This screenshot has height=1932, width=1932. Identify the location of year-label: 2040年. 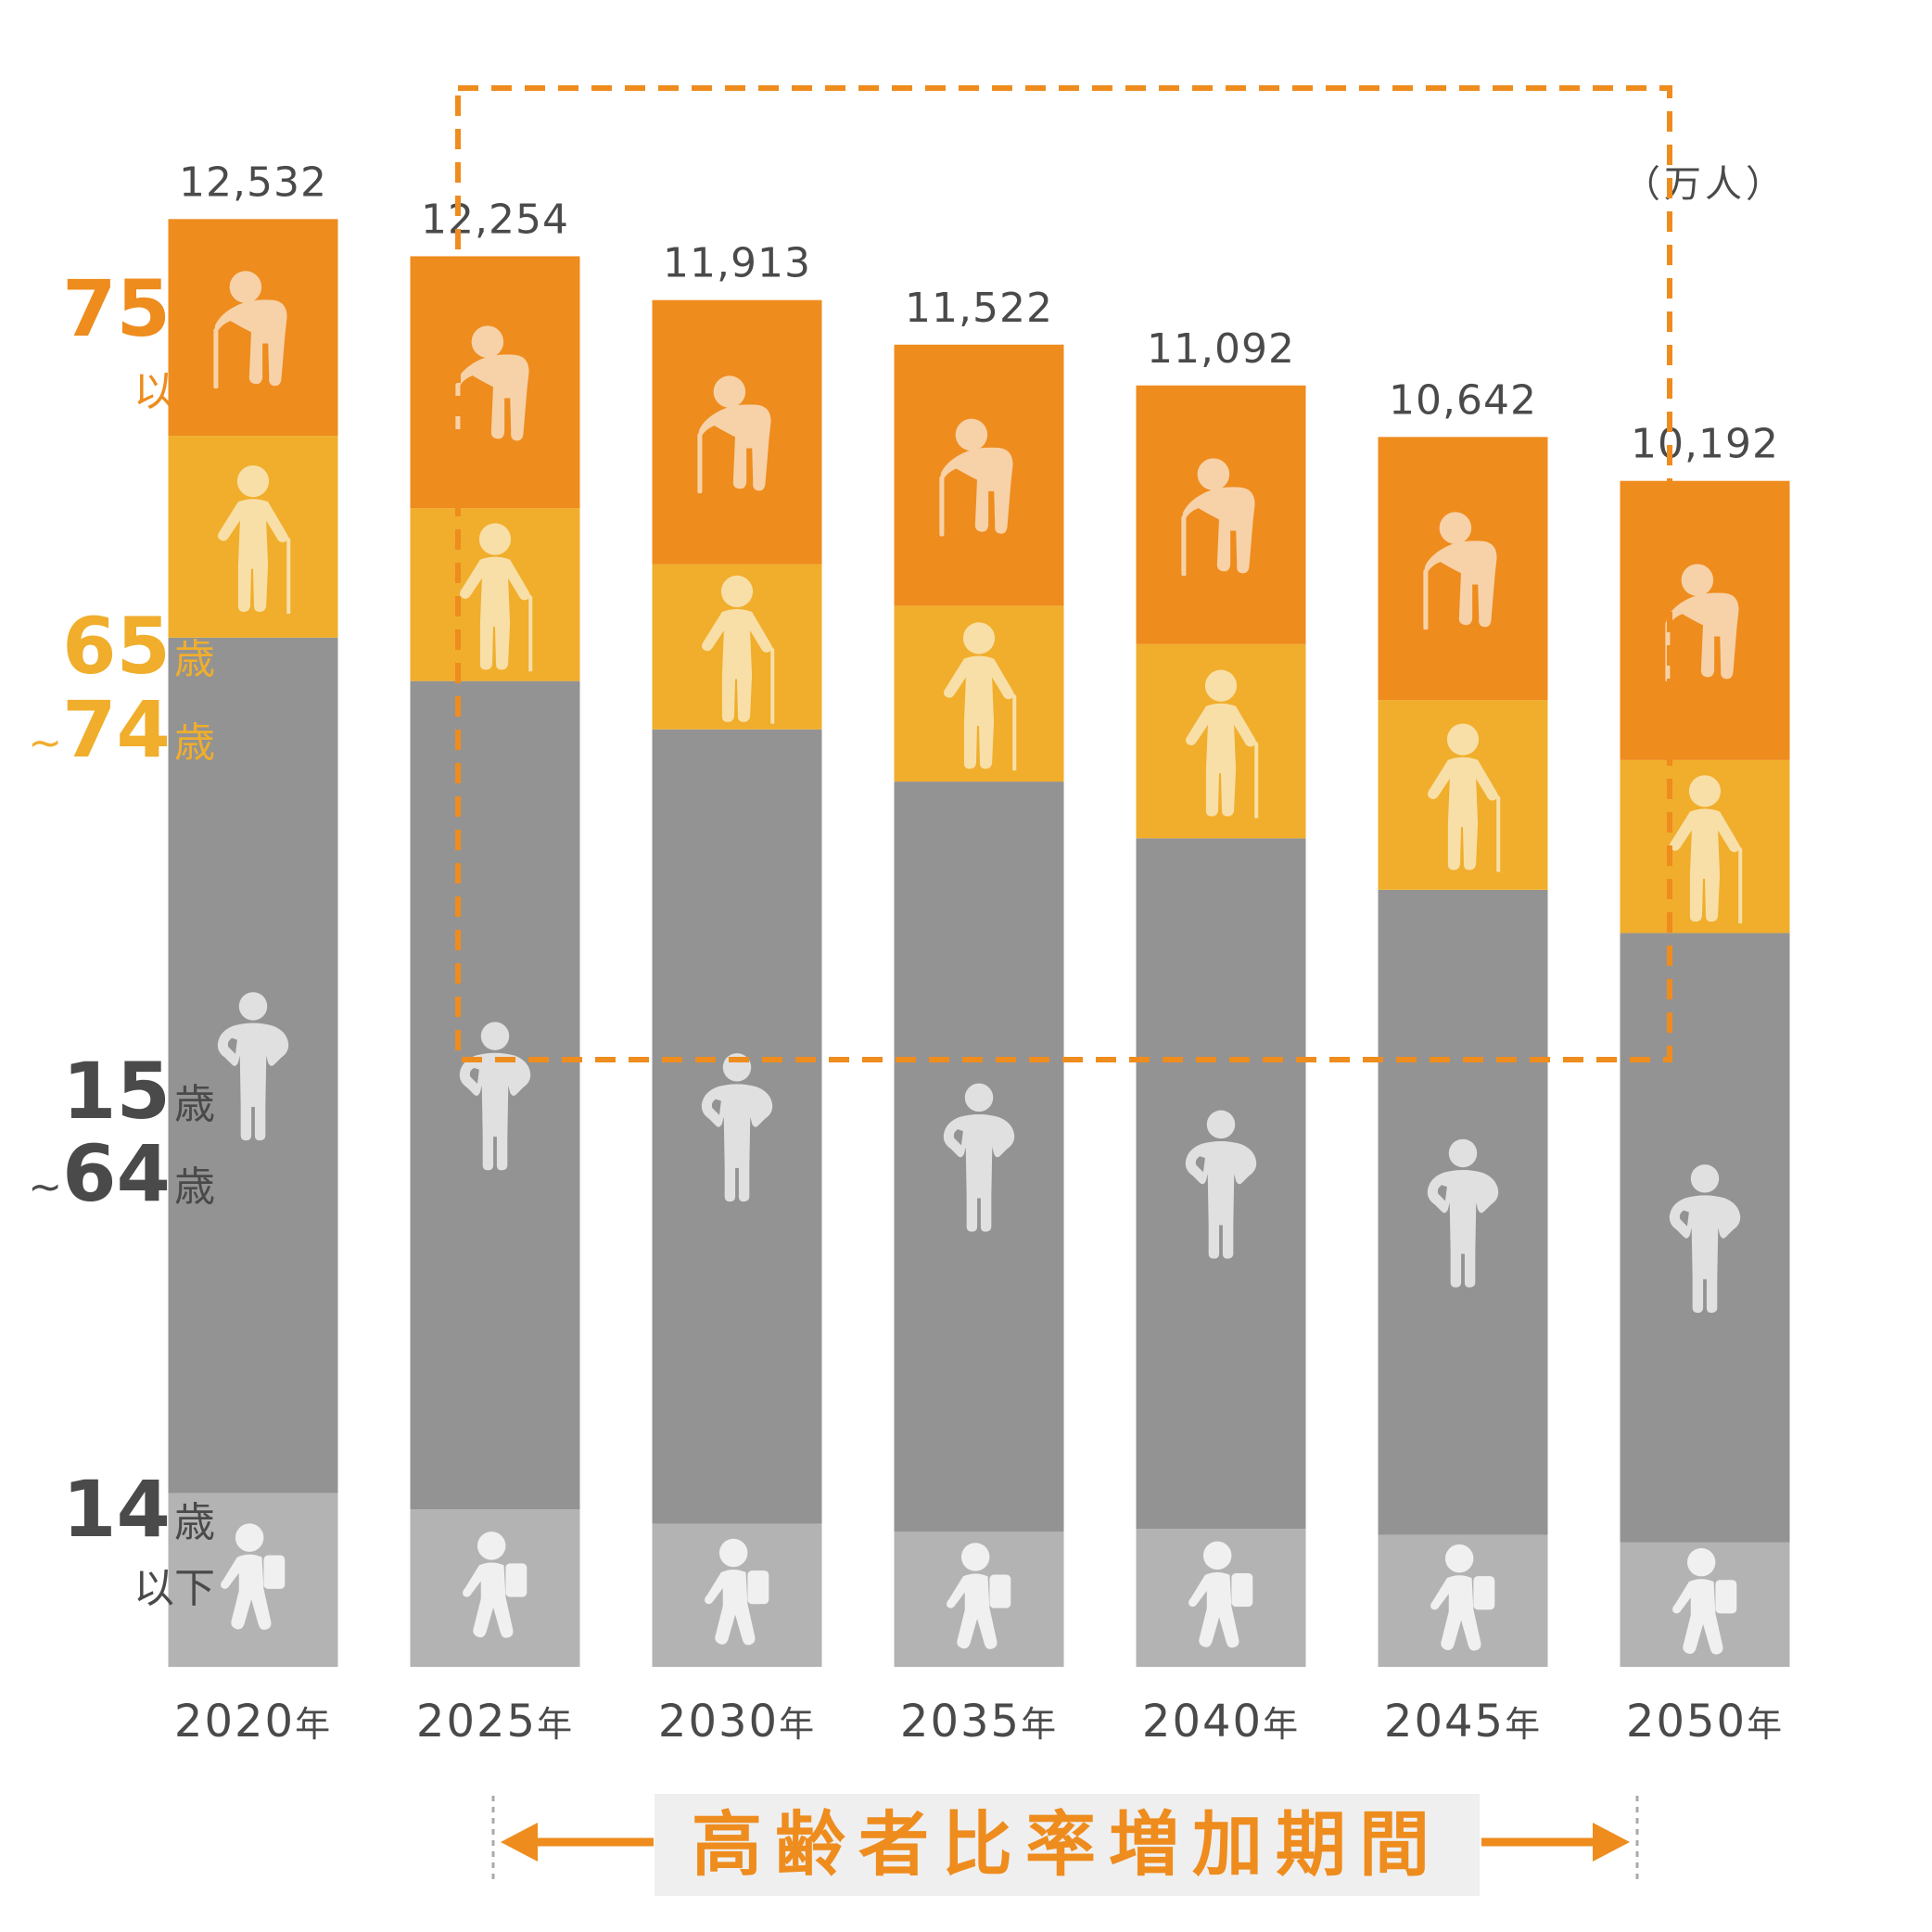
(1221, 1722).